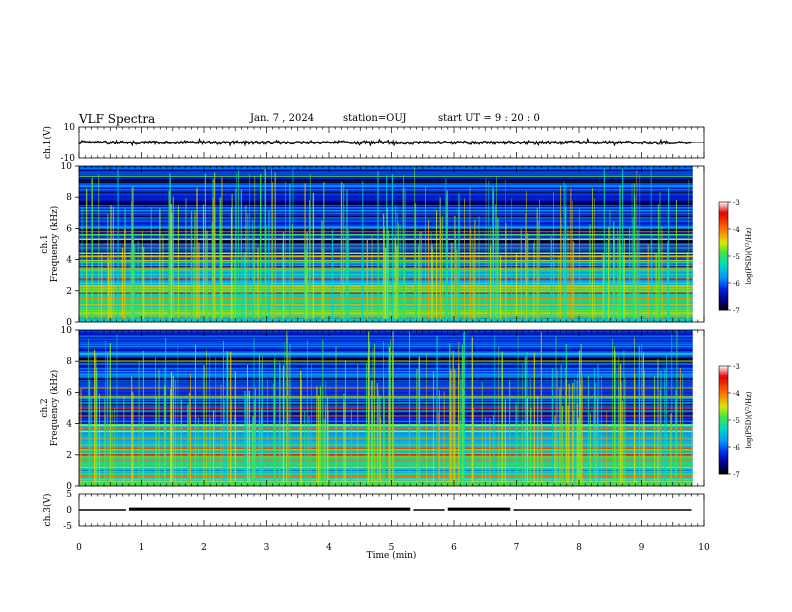 The height and width of the screenshot is (612, 792). Describe the element at coordinates (69, 292) in the screenshot. I see `ch1-spectrogram-ytick-label: 2` at that location.